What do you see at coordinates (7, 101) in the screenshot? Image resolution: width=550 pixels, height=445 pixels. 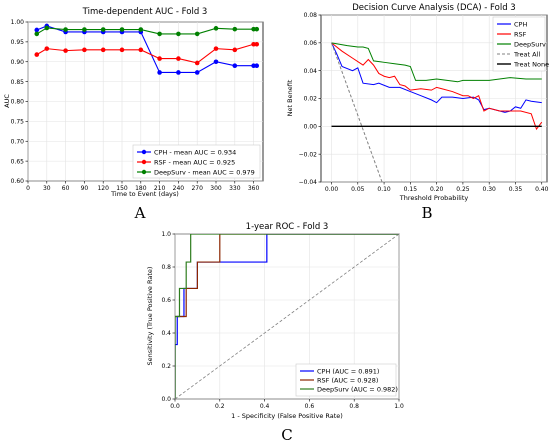 I see `chart-auc-ylabel: AUC` at bounding box center [7, 101].